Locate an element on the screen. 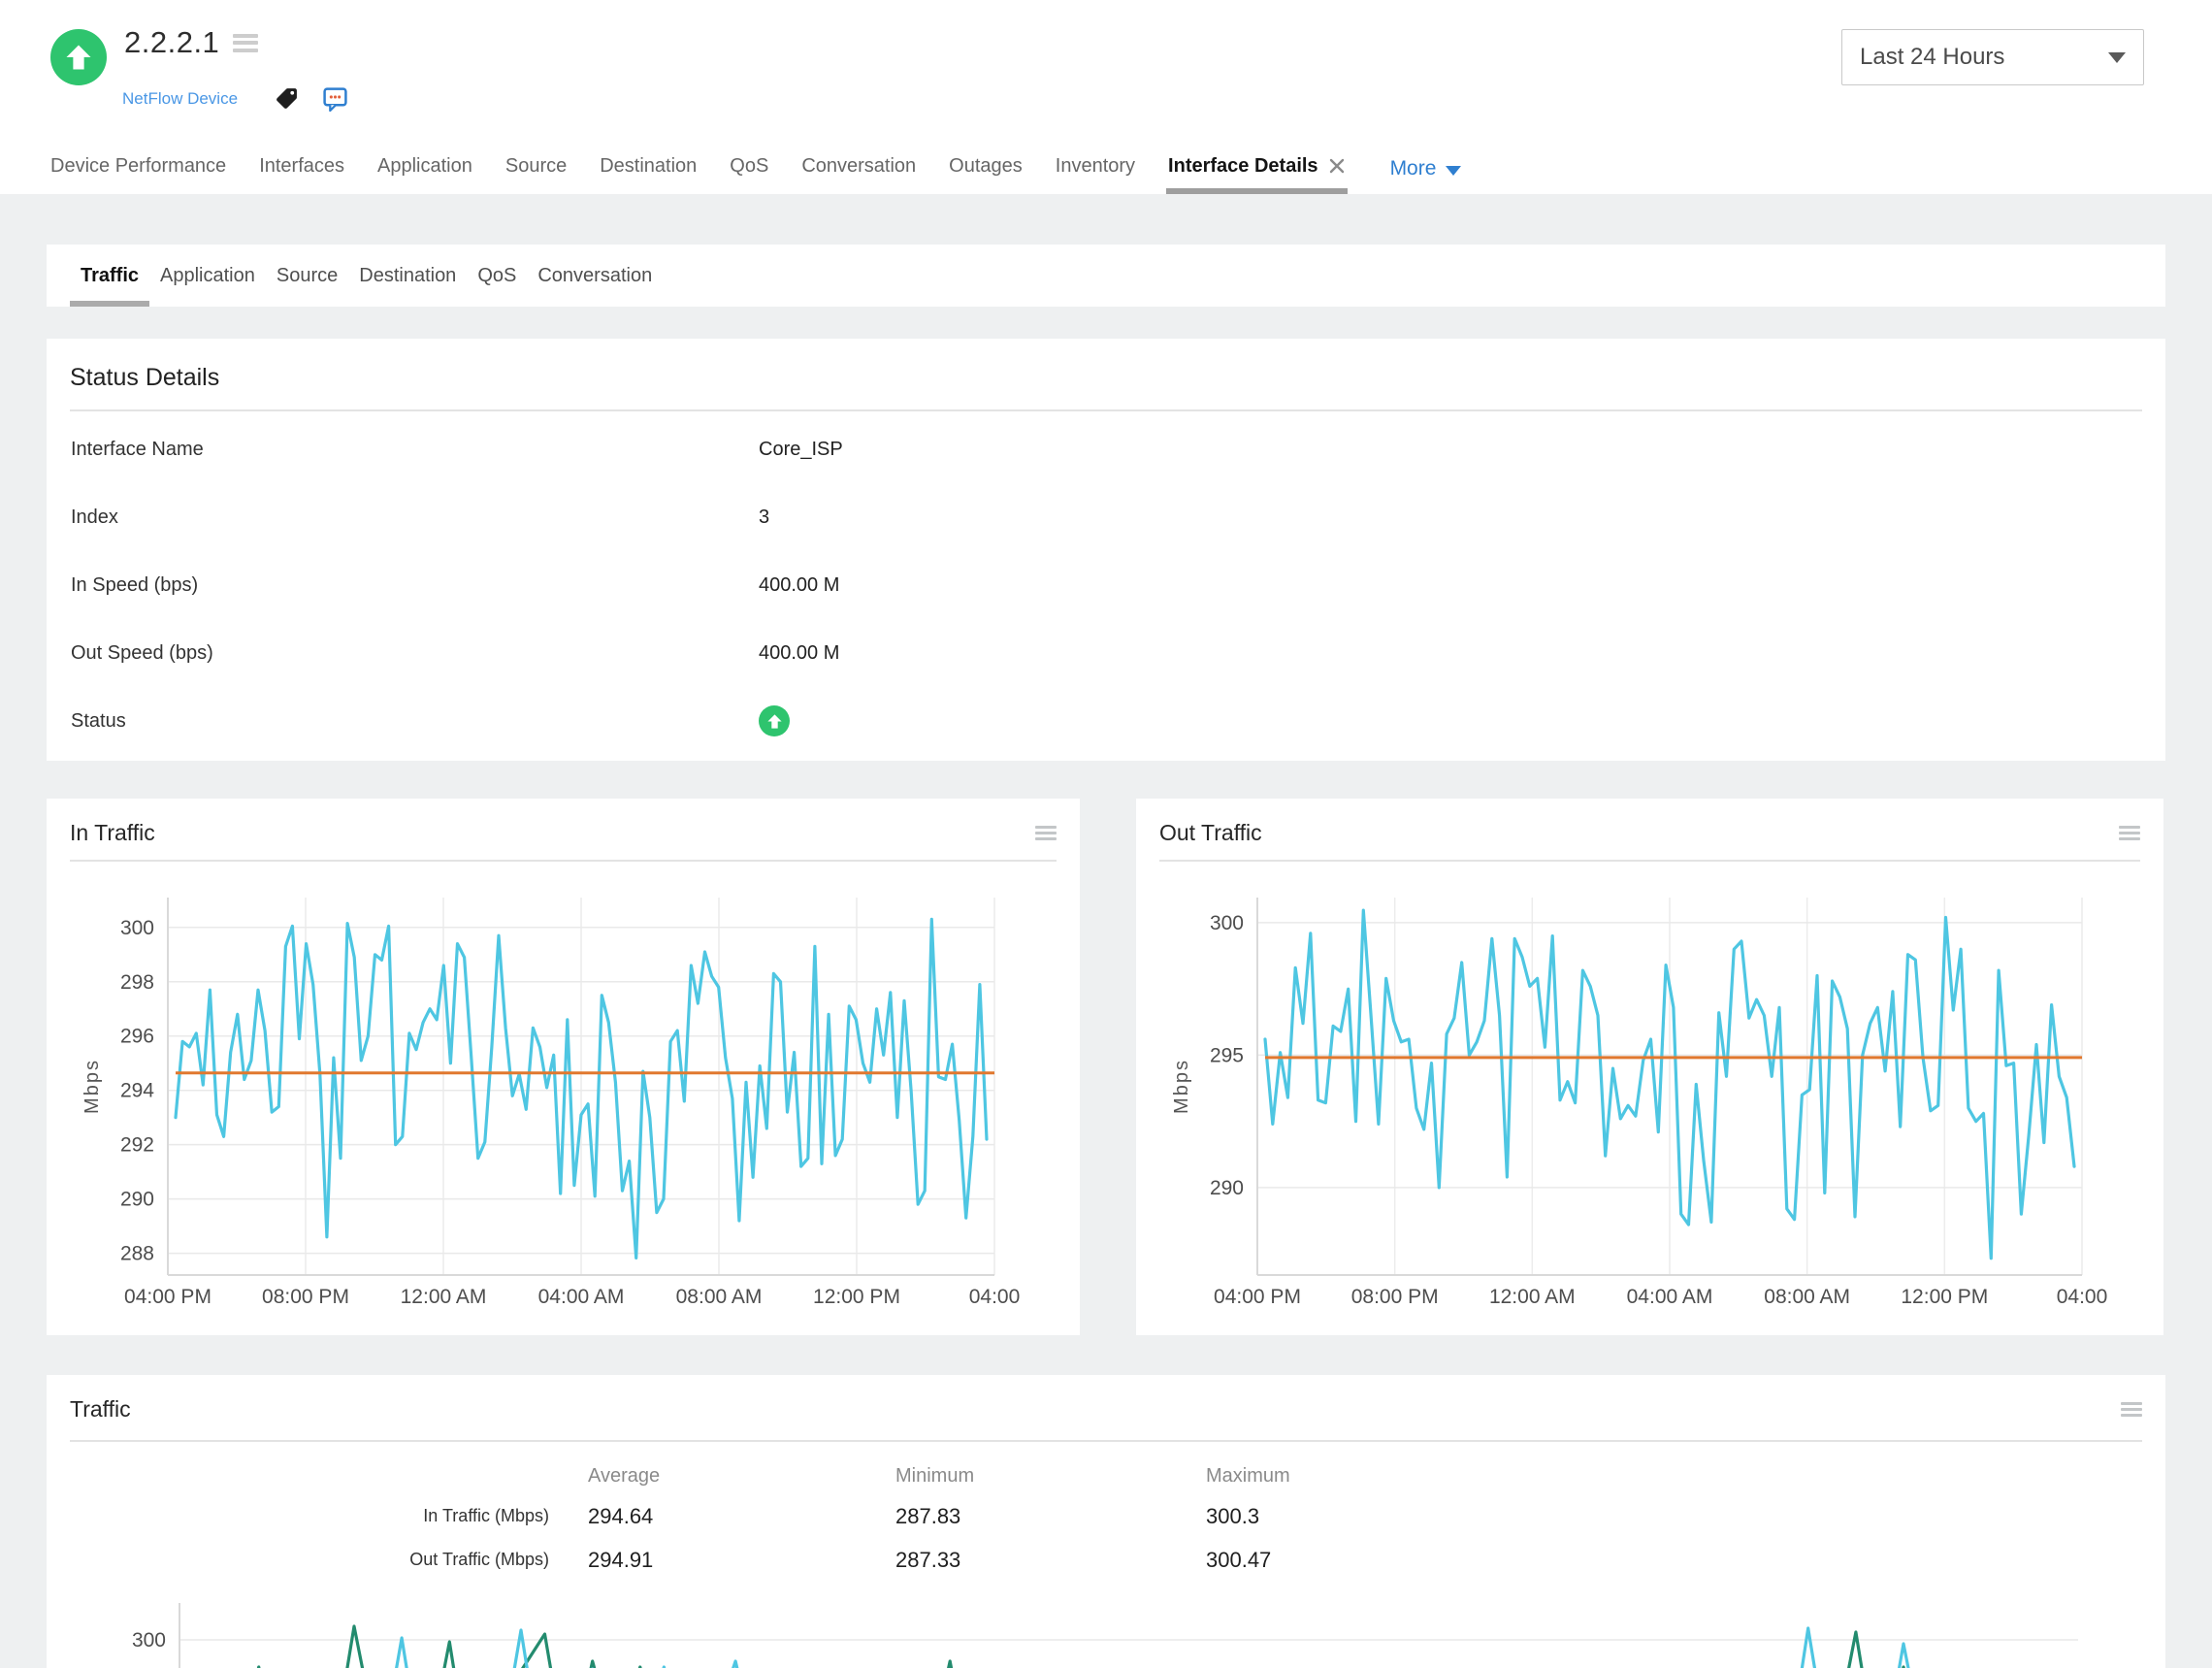  traffic-summary-title: Traffic is located at coordinates (101, 1409).